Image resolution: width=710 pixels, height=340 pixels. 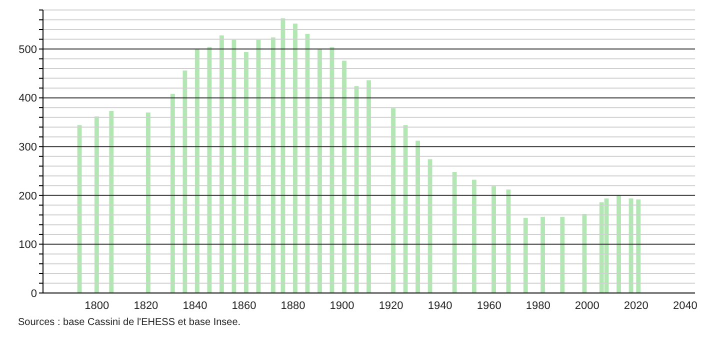 What do you see at coordinates (146, 306) in the screenshot?
I see `x-tick-label: 1820` at bounding box center [146, 306].